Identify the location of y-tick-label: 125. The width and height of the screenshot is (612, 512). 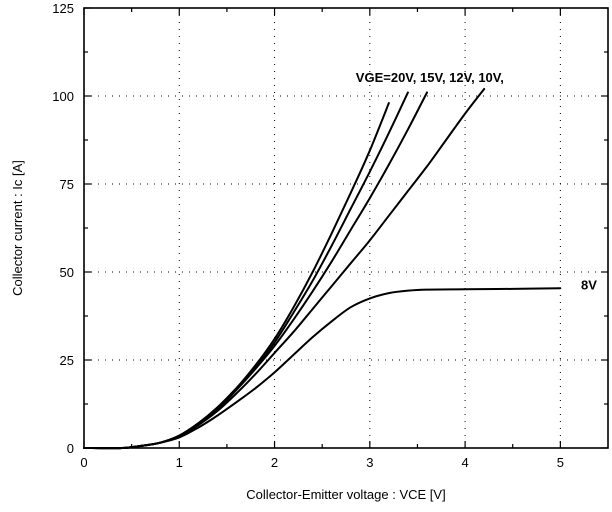
(63, 8).